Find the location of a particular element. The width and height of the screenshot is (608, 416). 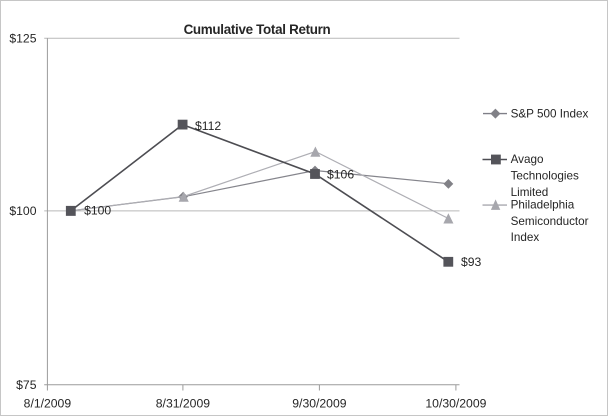

svg-text: 10/30/2009 is located at coordinates (455, 404).